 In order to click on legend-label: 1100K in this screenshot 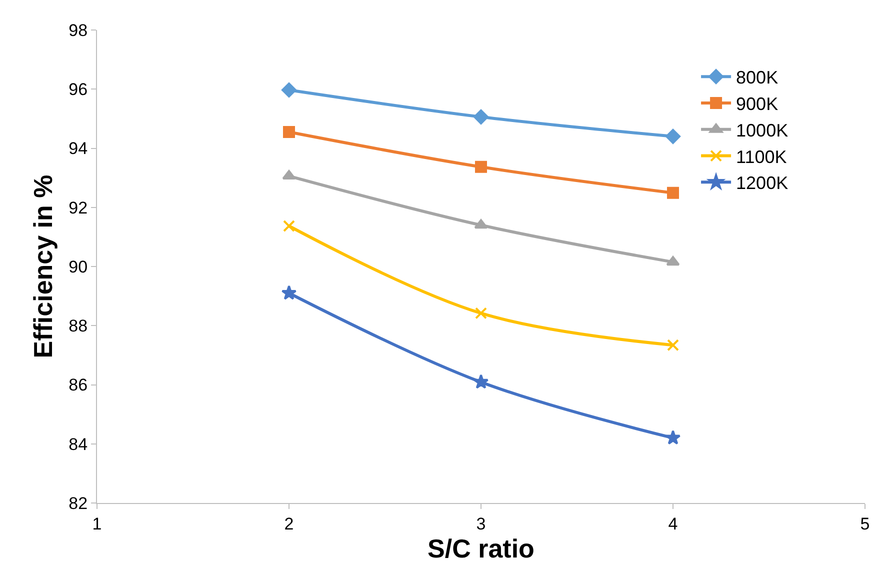, I will do `click(761, 156)`.